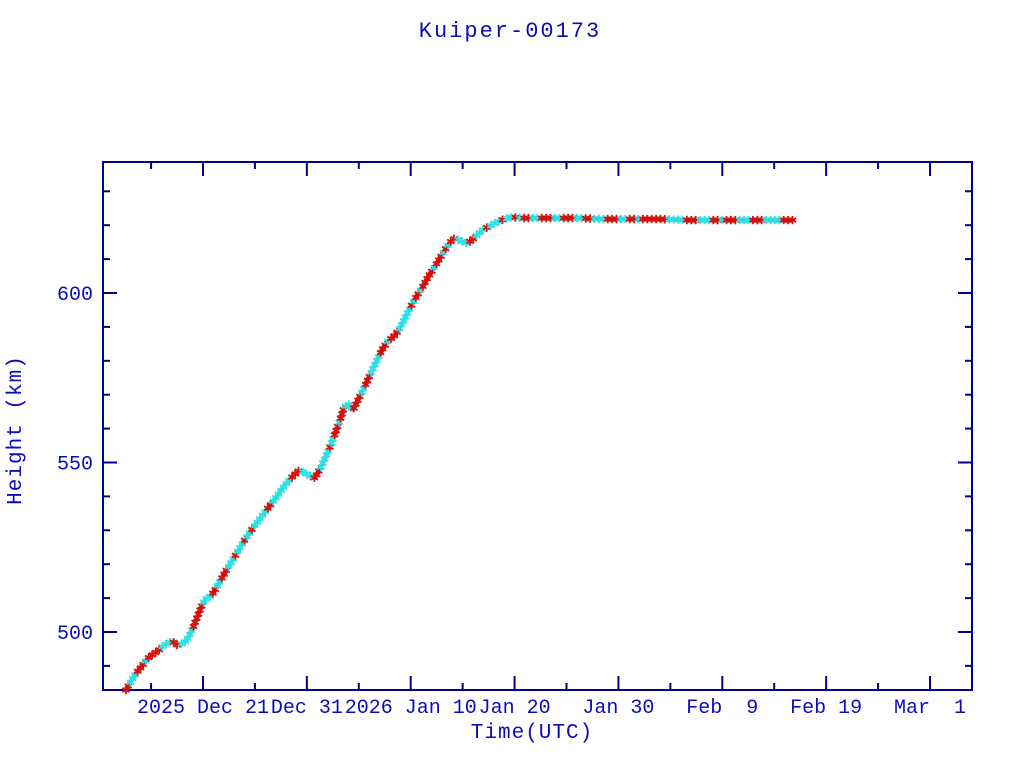 This screenshot has width=1024, height=768. Describe the element at coordinates (618, 708) in the screenshot. I see `x-tick-label: Jan 30` at that location.